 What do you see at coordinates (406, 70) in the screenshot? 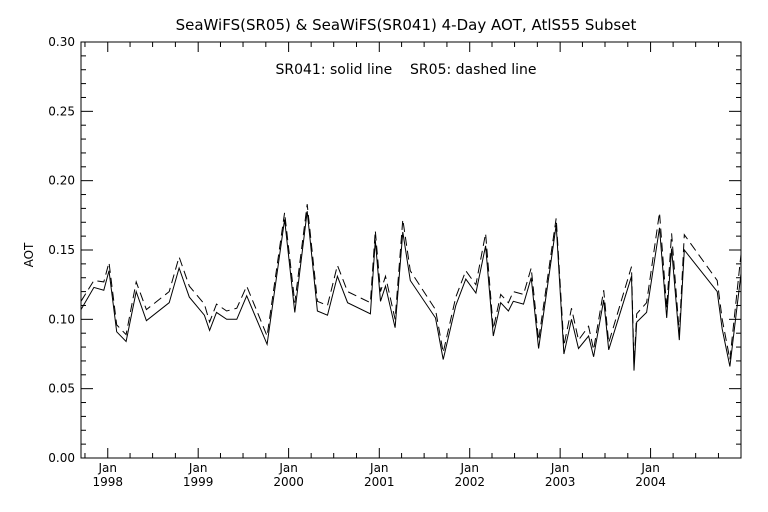
I see `legend-annotation: SR041: solid line SR05: dashed line` at bounding box center [406, 70].